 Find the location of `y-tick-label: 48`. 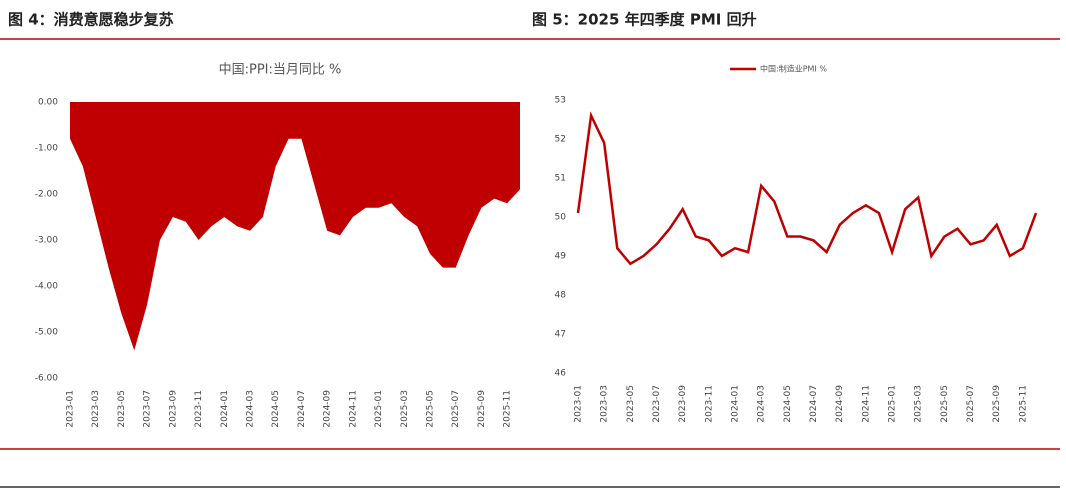

y-tick-label: 48 is located at coordinates (561, 296).